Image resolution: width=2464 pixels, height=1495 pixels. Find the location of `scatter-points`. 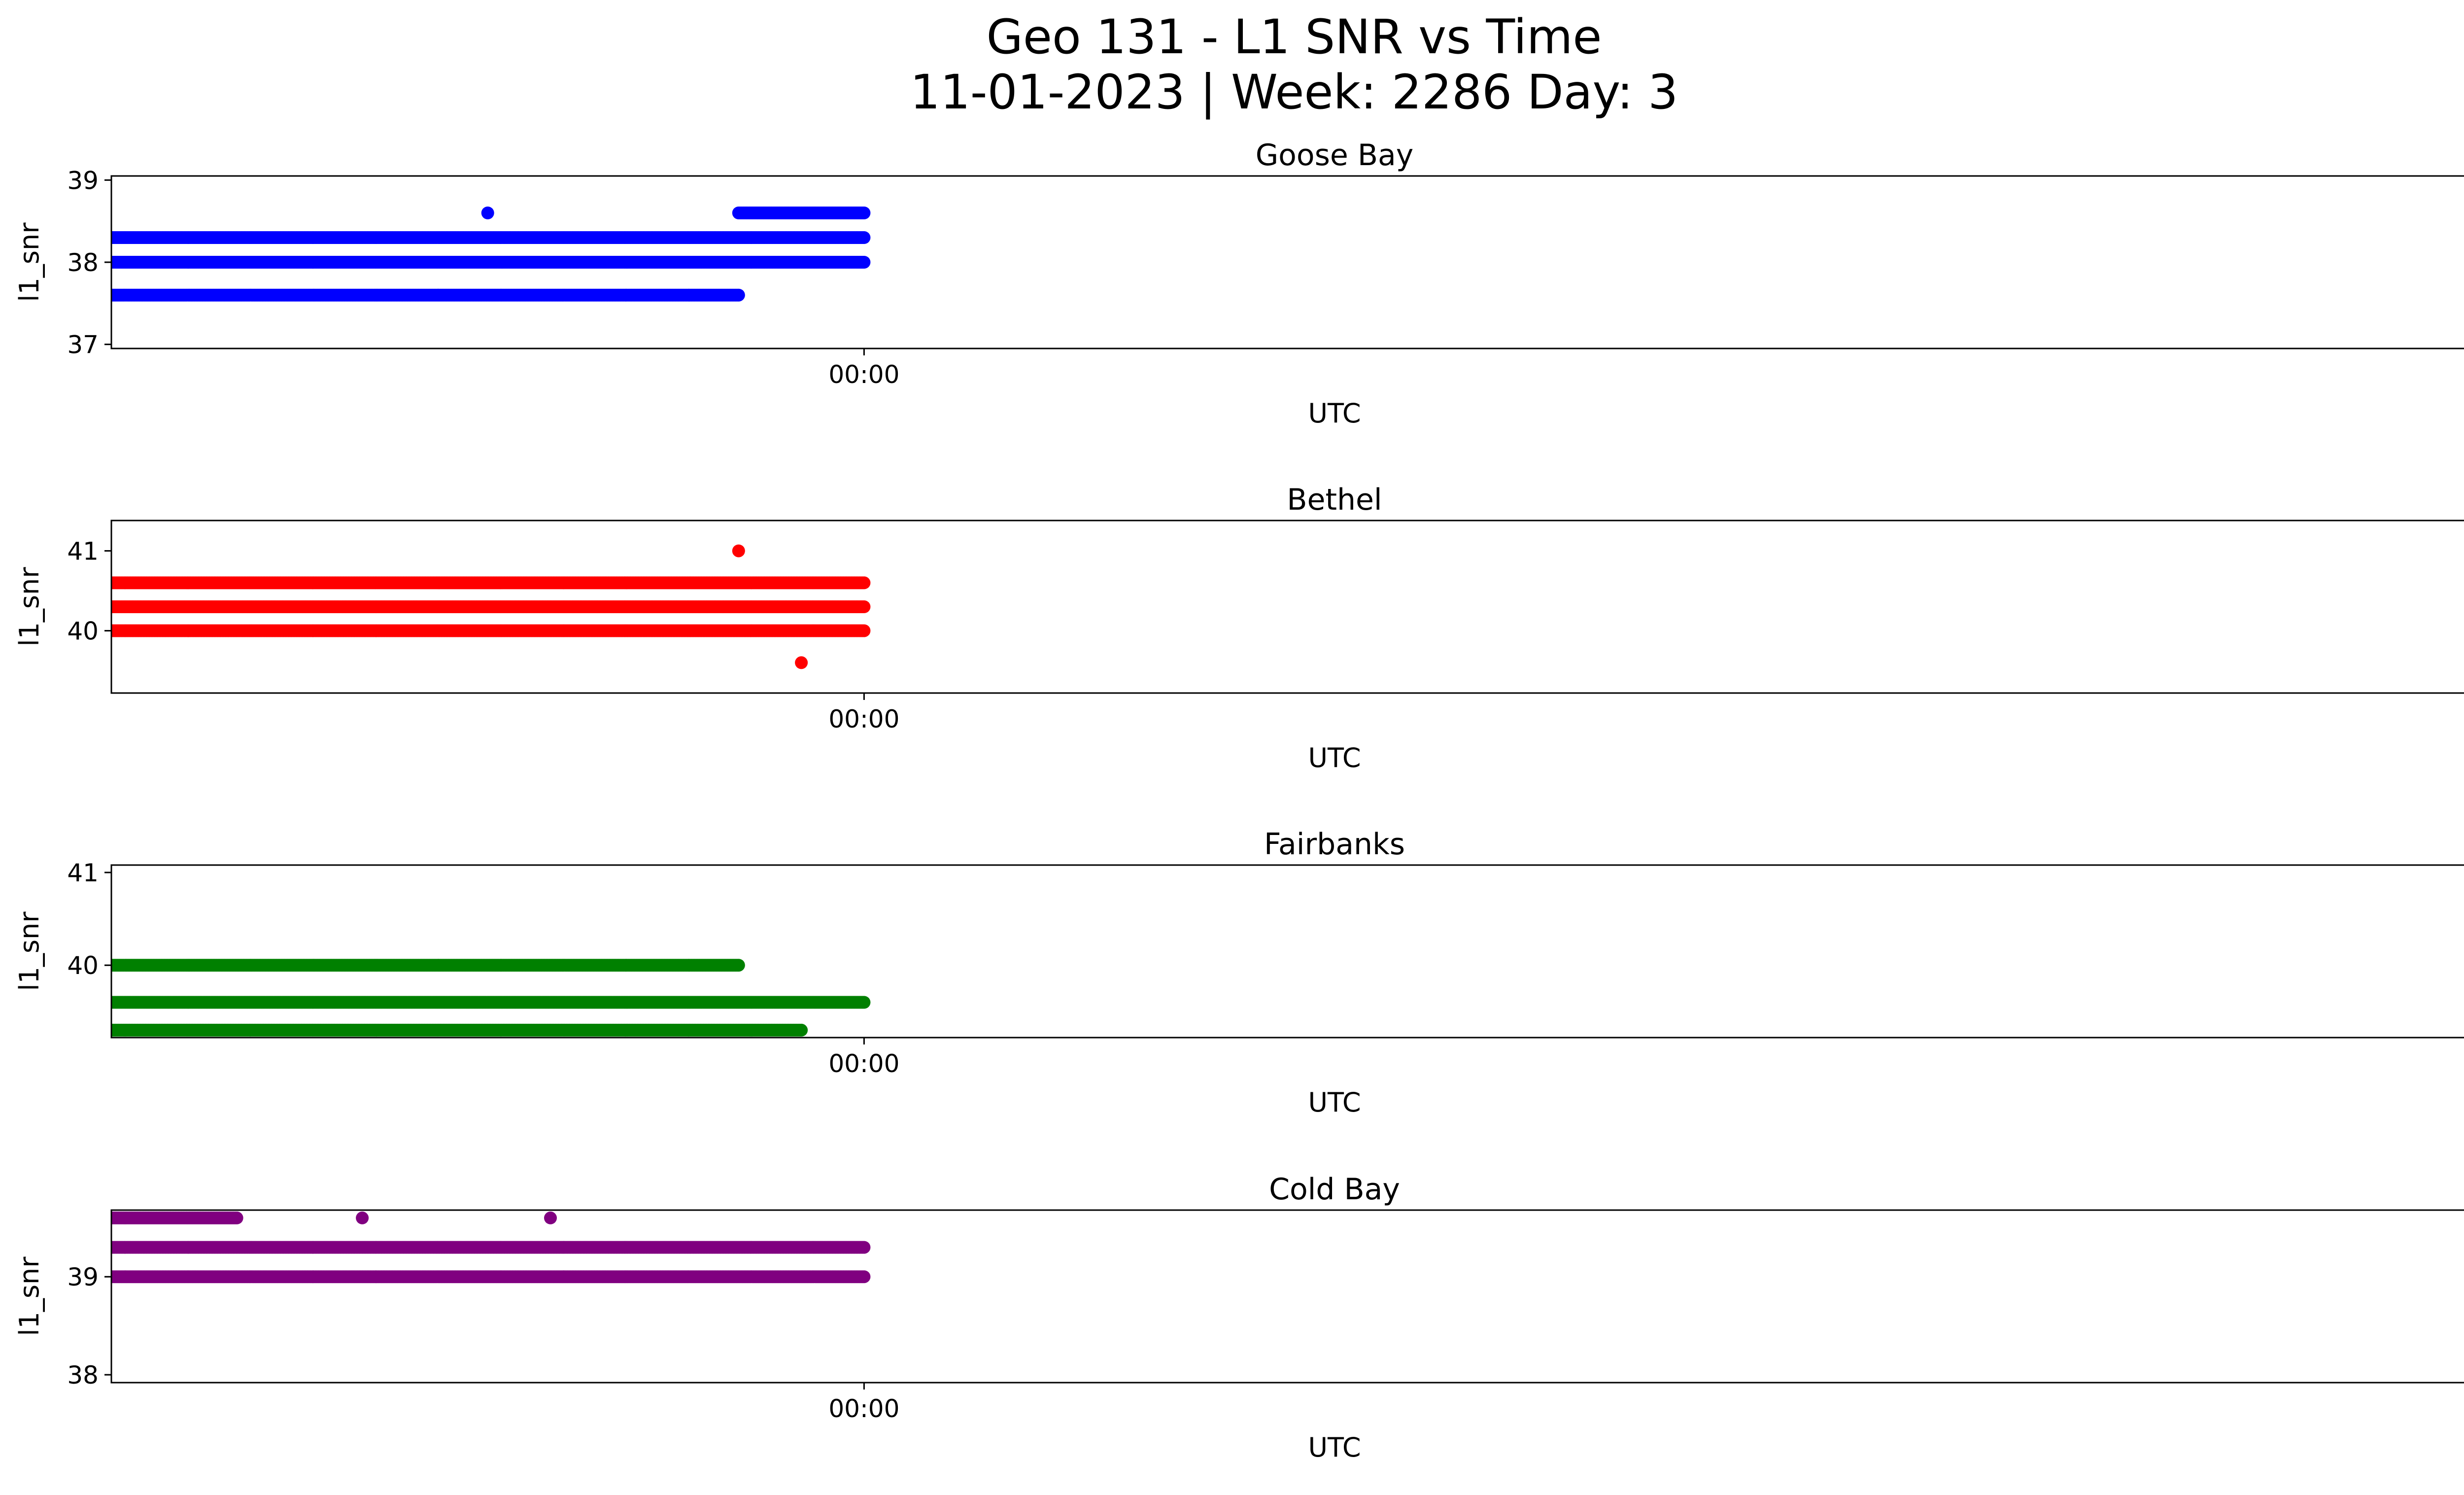

scatter-points is located at coordinates (435, 262).